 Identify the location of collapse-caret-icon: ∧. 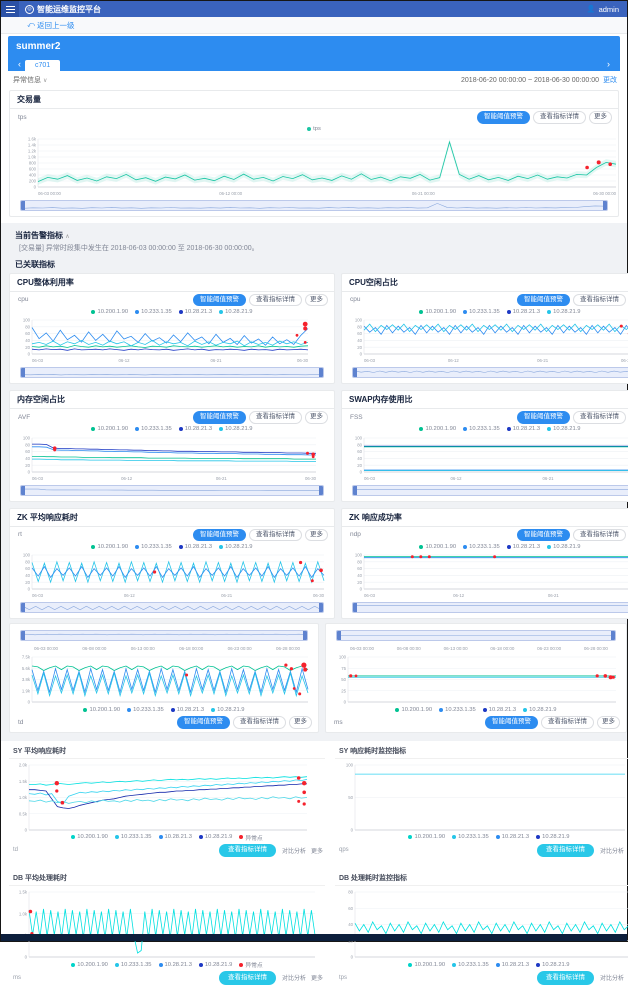
(67, 237).